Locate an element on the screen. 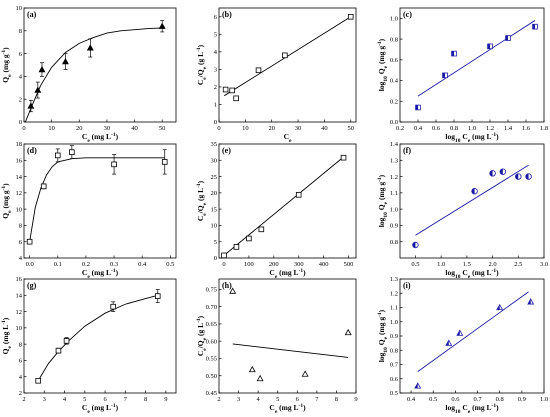  y-tick-label: 3 is located at coordinates (215, 70).